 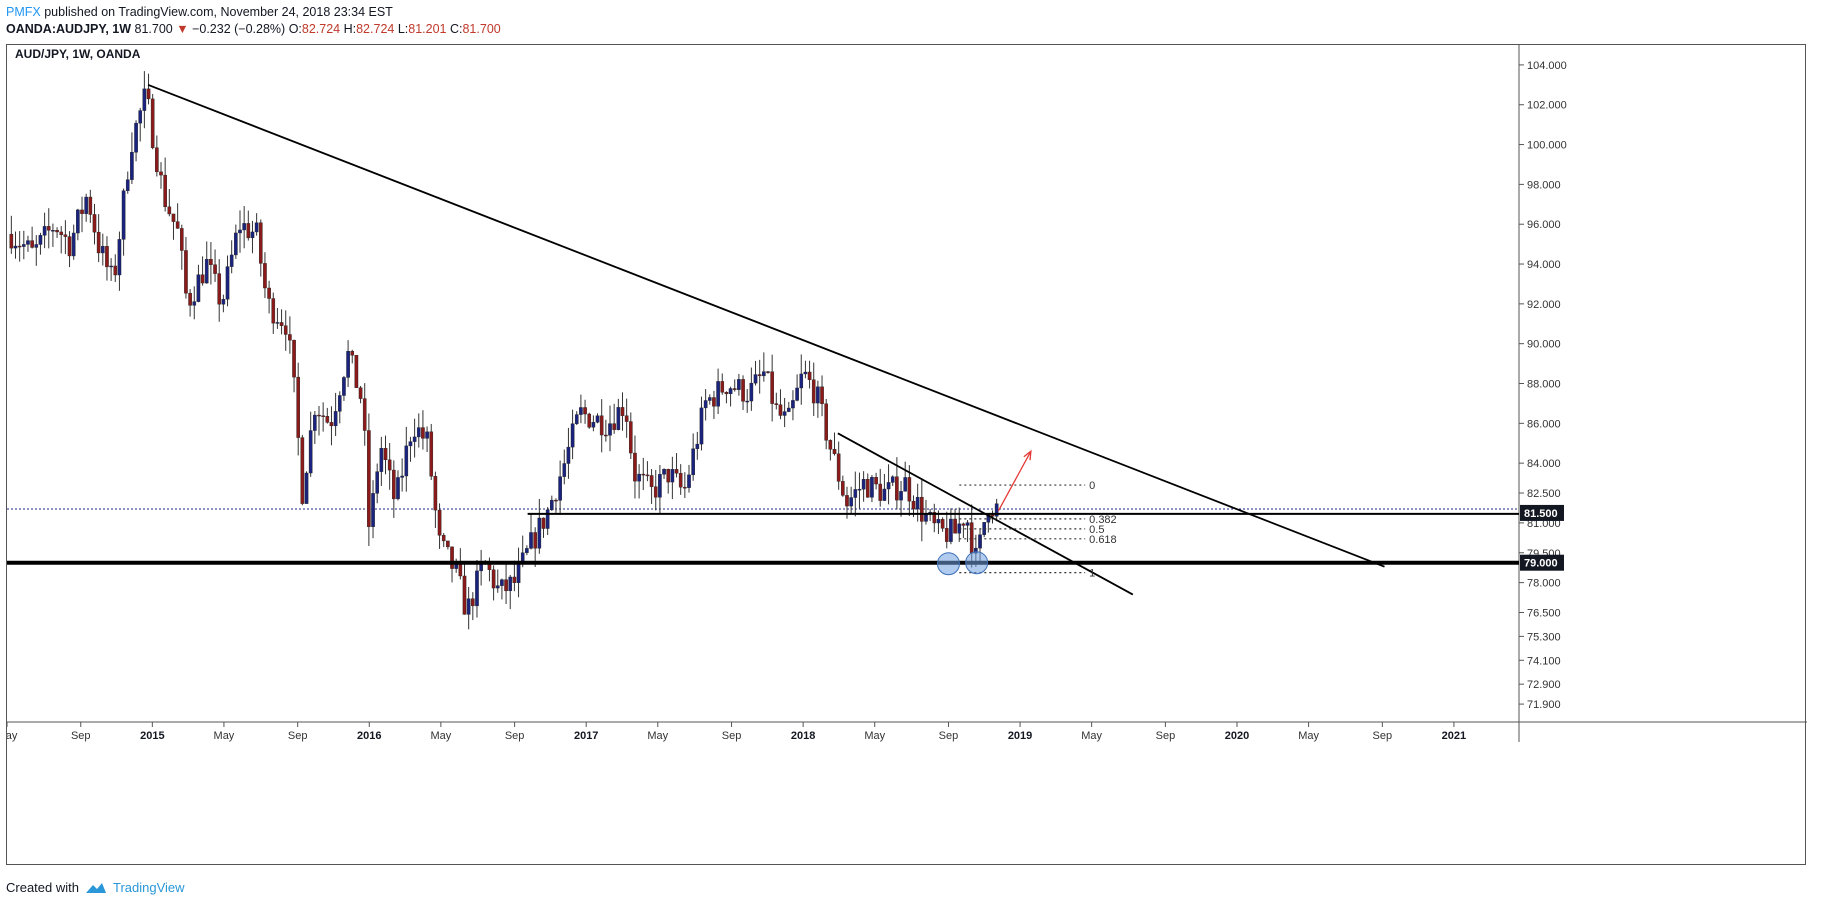 I want to click on symbol-label: OANDA:AUDJPY, 1W, so click(x=69, y=29).